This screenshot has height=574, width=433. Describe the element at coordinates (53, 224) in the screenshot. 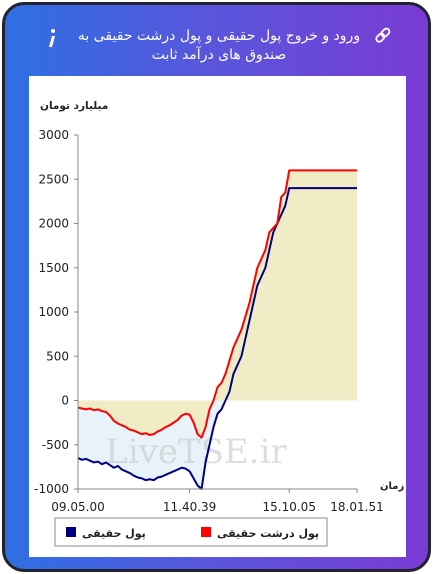

I see `y-tick-label: 2000` at that location.